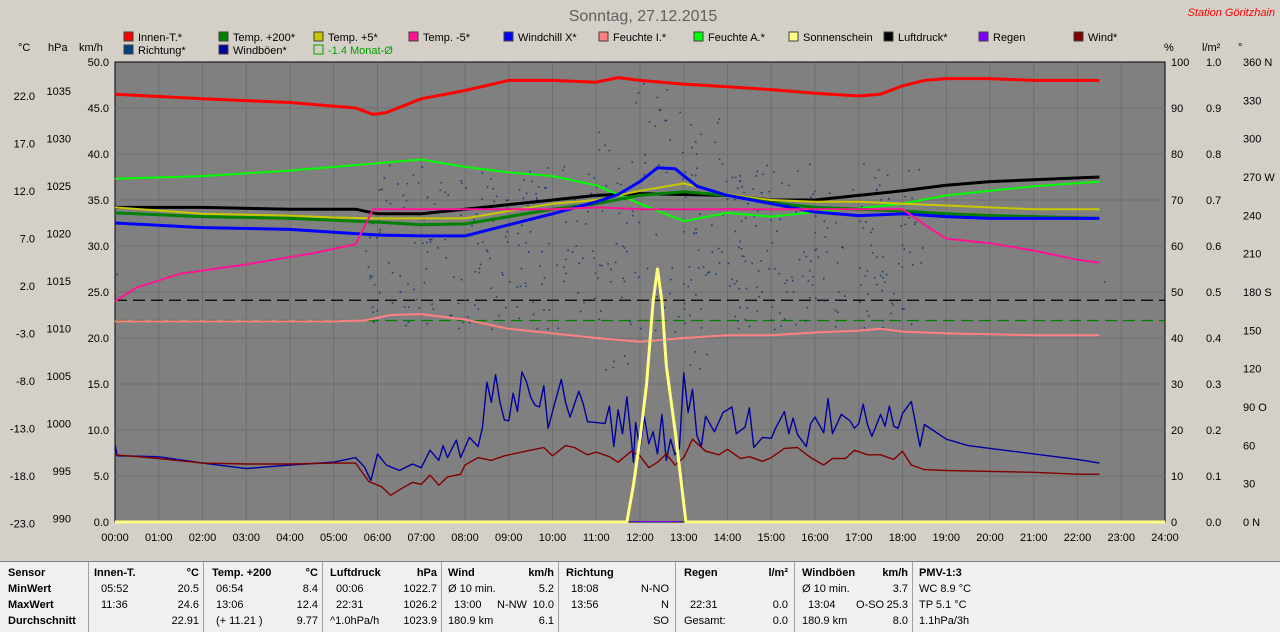 The width and height of the screenshot is (1280, 632). Describe the element at coordinates (1213, 339) in the screenshot. I see `tick-label-rain: 0.4` at that location.